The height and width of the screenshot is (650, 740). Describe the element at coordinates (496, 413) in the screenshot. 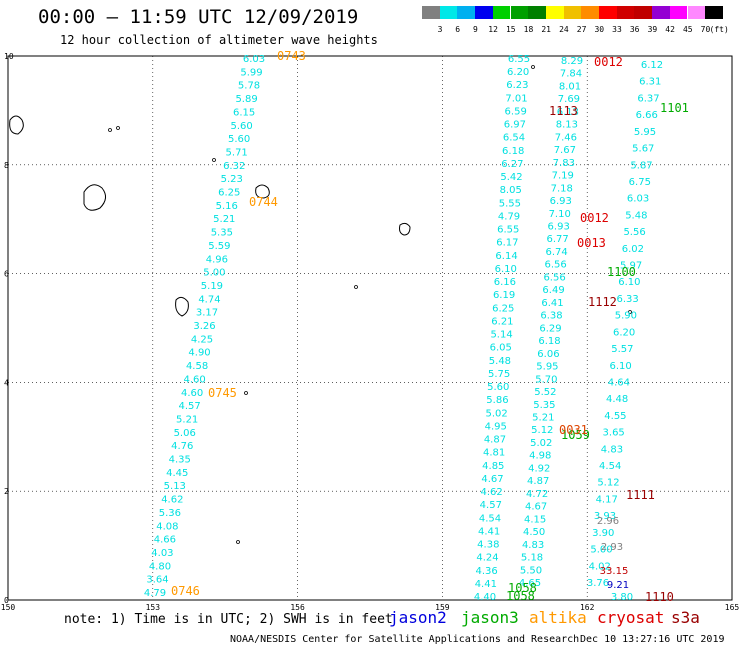

I see `swh-value: 5.02` at that location.